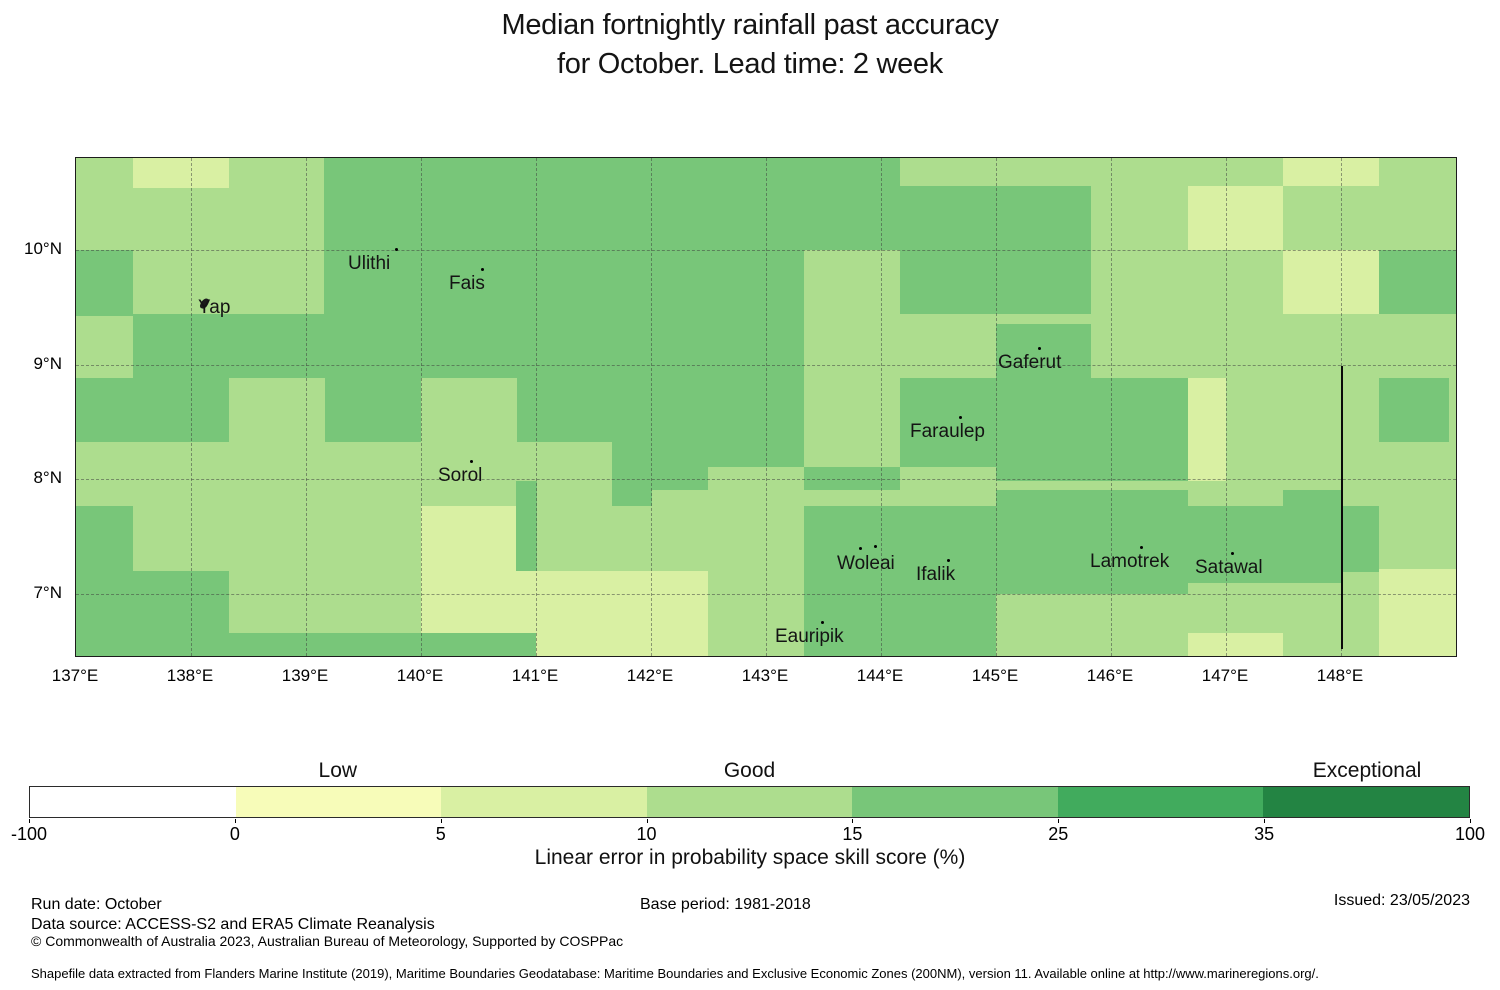 The image size is (1500, 990). Describe the element at coordinates (1401, 900) in the screenshot. I see `footer-issued: Issued: 23/05/2023` at that location.